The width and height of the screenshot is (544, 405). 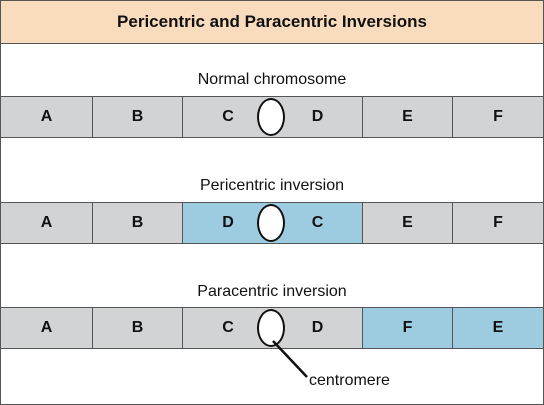 I want to click on row-label-paracentric: Paracentric inversion, so click(x=272, y=291).